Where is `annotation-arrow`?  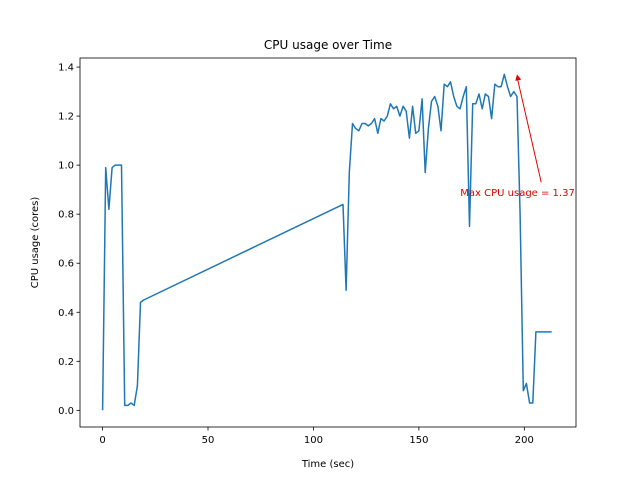
annotation-arrow is located at coordinates (529, 129).